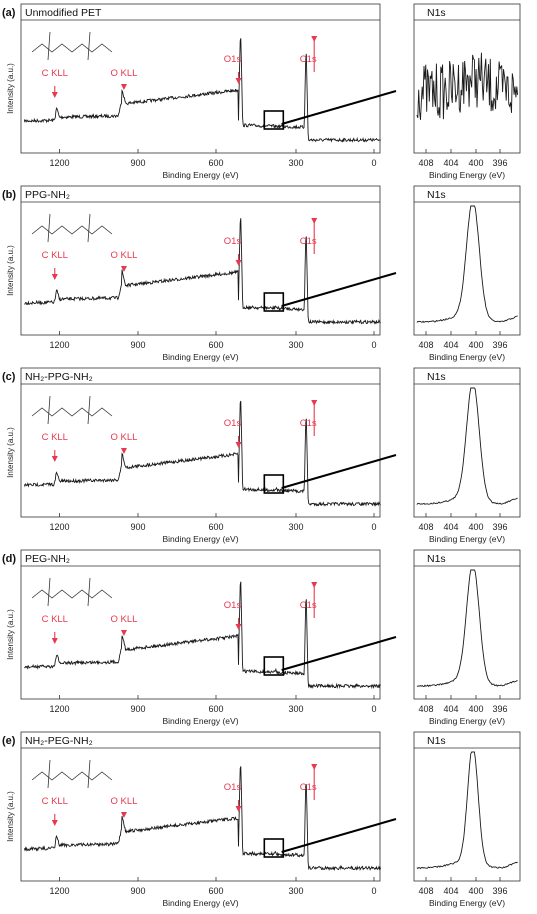 This screenshot has height=914, width=537. I want to click on panel-title: PPG-NH₂, so click(47, 195).